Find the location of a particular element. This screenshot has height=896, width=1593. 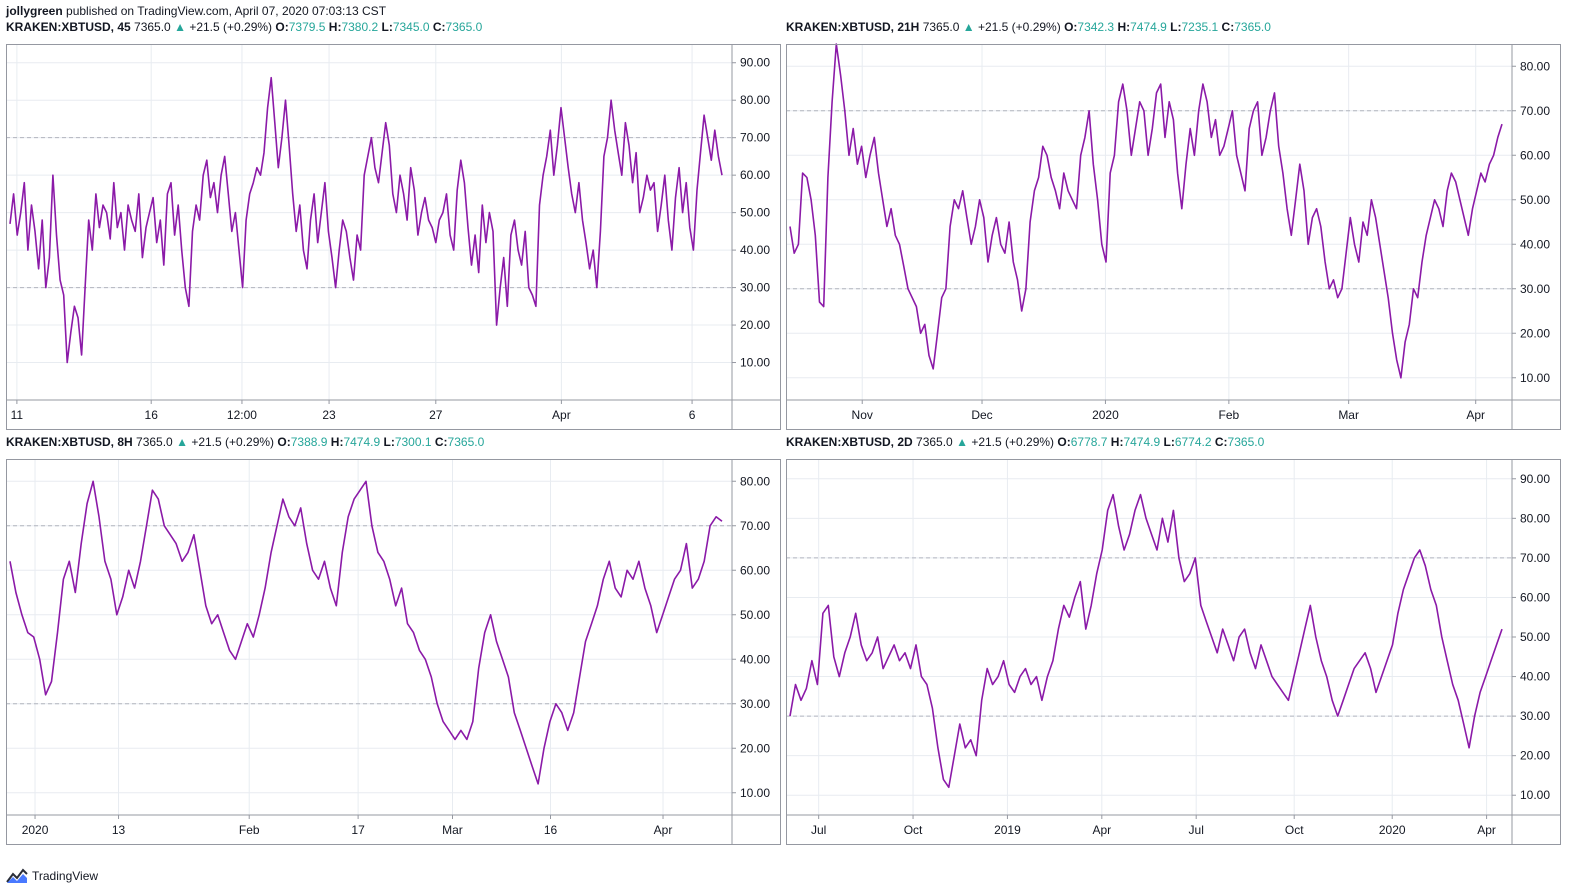

high-value: 7380.2 is located at coordinates (360, 27).